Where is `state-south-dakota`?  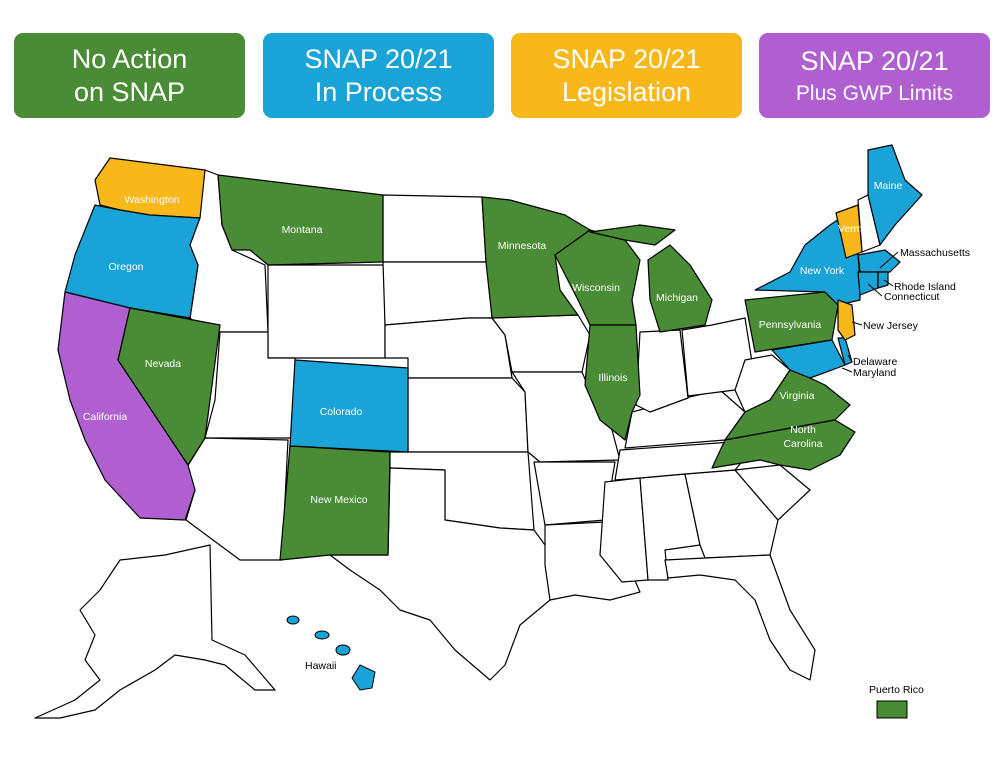 state-south-dakota is located at coordinates (437, 293).